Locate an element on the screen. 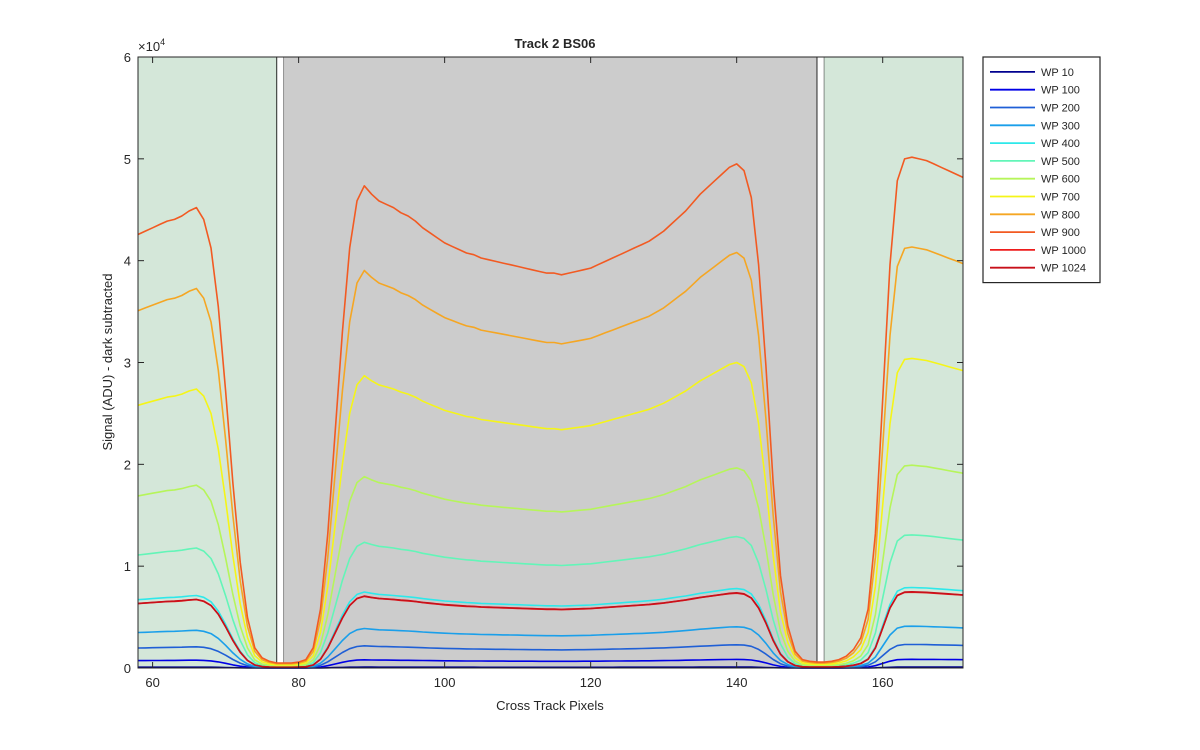  x-tick-label: 160 is located at coordinates (883, 682).